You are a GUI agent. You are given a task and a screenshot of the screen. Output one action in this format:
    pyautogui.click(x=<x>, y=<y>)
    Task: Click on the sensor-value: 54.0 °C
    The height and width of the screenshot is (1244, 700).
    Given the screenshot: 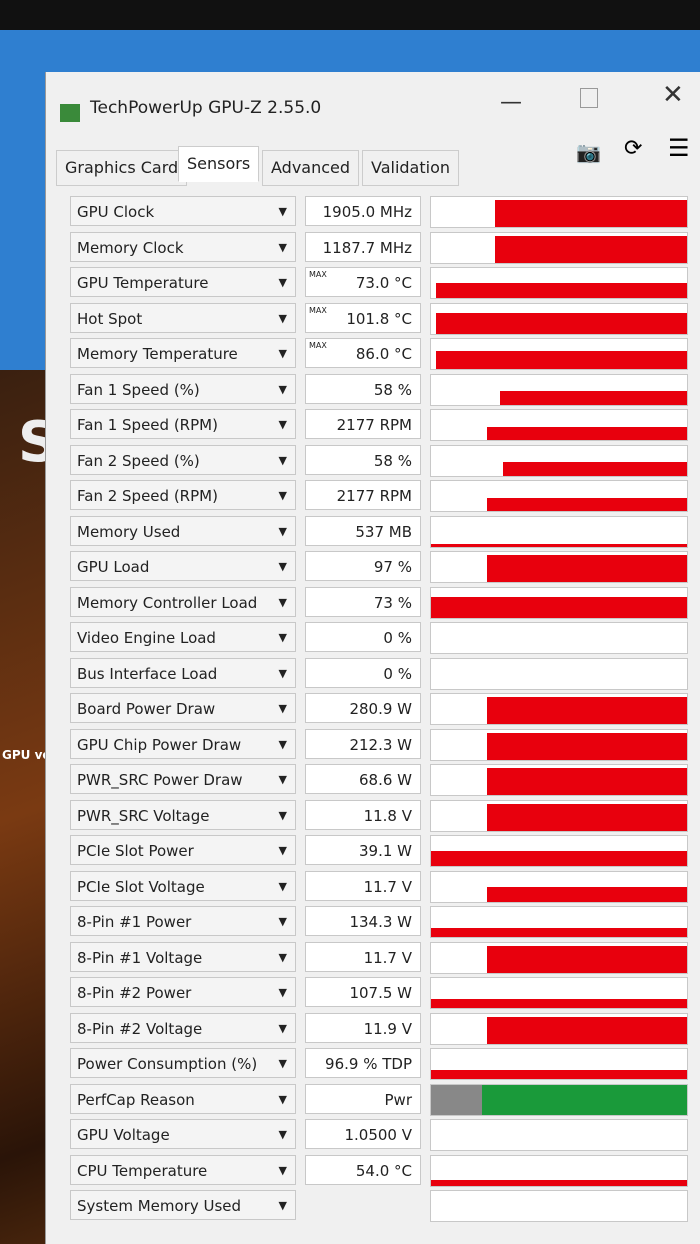 What is the action you would take?
    pyautogui.click(x=363, y=1169)
    